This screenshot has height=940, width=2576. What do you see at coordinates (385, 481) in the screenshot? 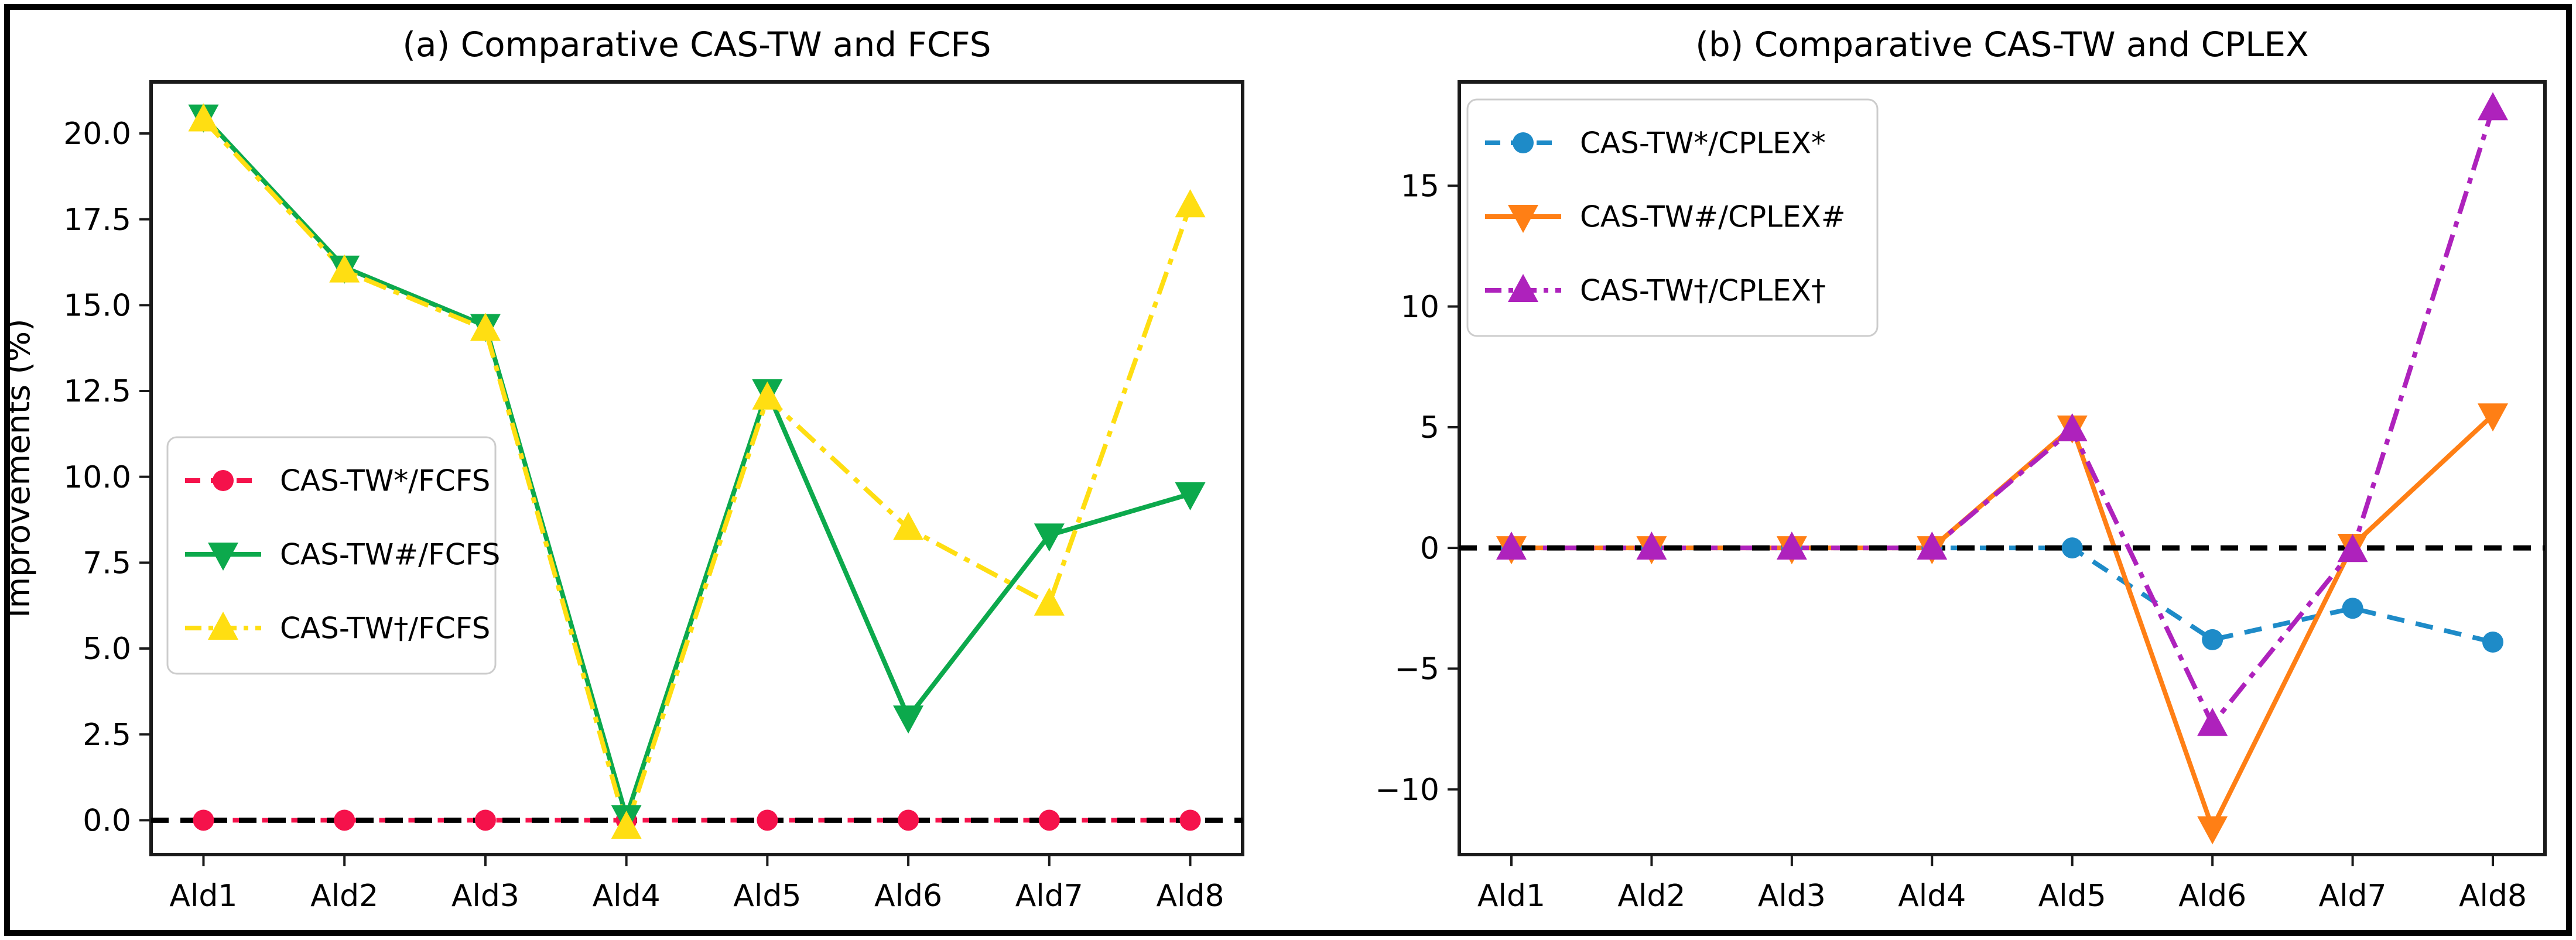
I see `legend-label: CAS-TW*/FCFS` at bounding box center [385, 481].